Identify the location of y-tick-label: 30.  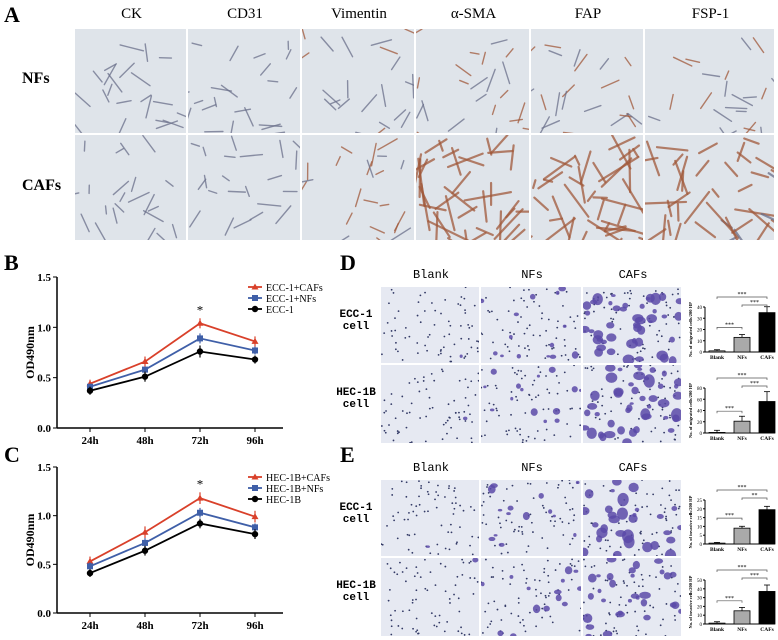
(700, 319).